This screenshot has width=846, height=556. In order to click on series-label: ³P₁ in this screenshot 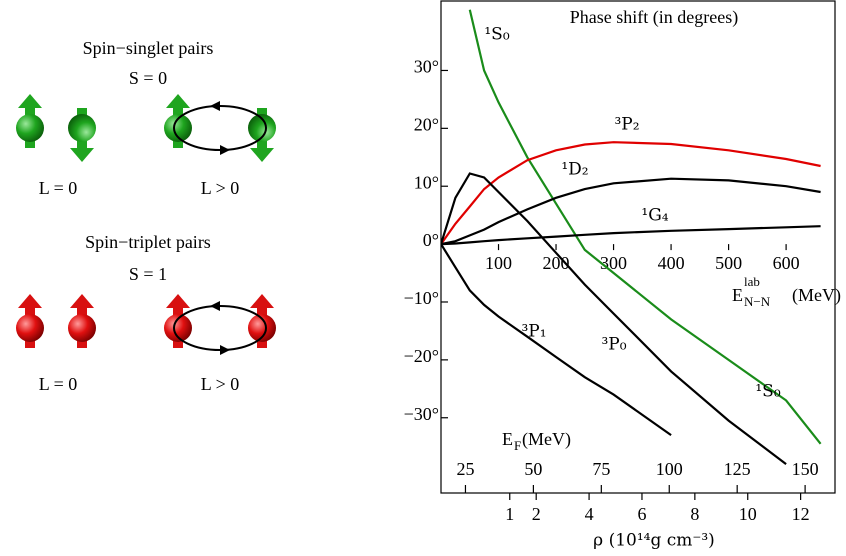, I will do `click(533, 332)`.